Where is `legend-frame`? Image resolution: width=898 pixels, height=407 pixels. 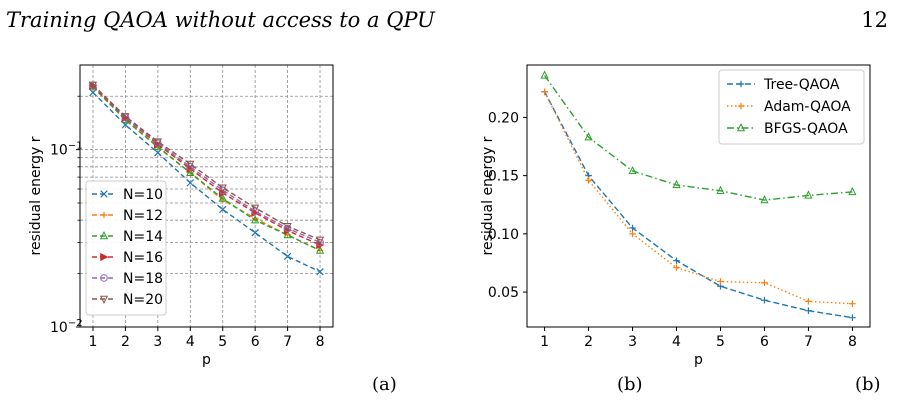 legend-frame is located at coordinates (791, 107).